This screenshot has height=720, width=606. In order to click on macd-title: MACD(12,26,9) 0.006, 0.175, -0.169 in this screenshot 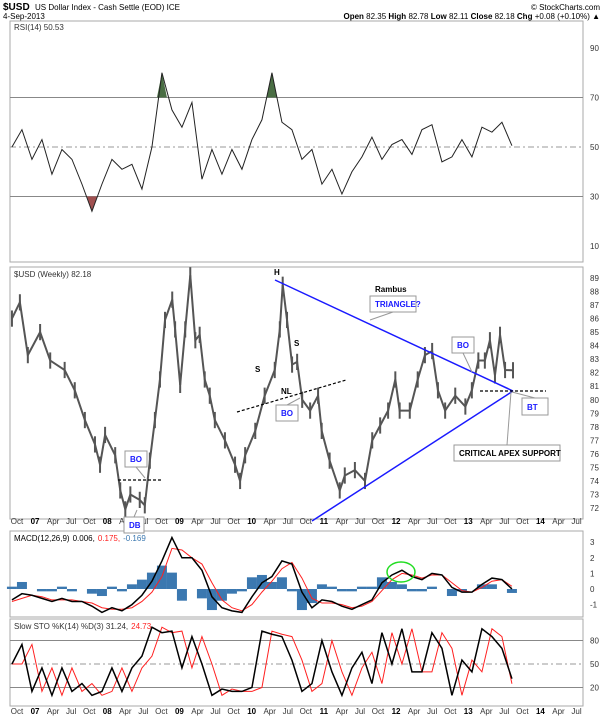, I will do `click(80, 538)`.